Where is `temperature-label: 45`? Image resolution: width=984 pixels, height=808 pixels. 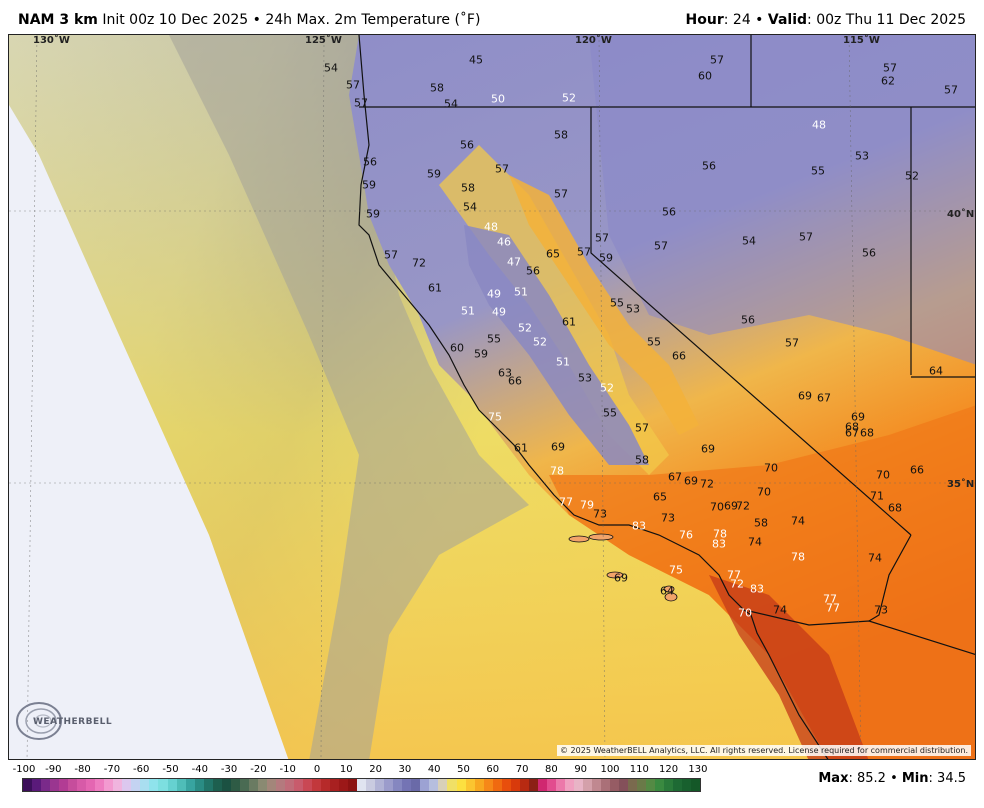 temperature-label: 45 is located at coordinates (476, 60).